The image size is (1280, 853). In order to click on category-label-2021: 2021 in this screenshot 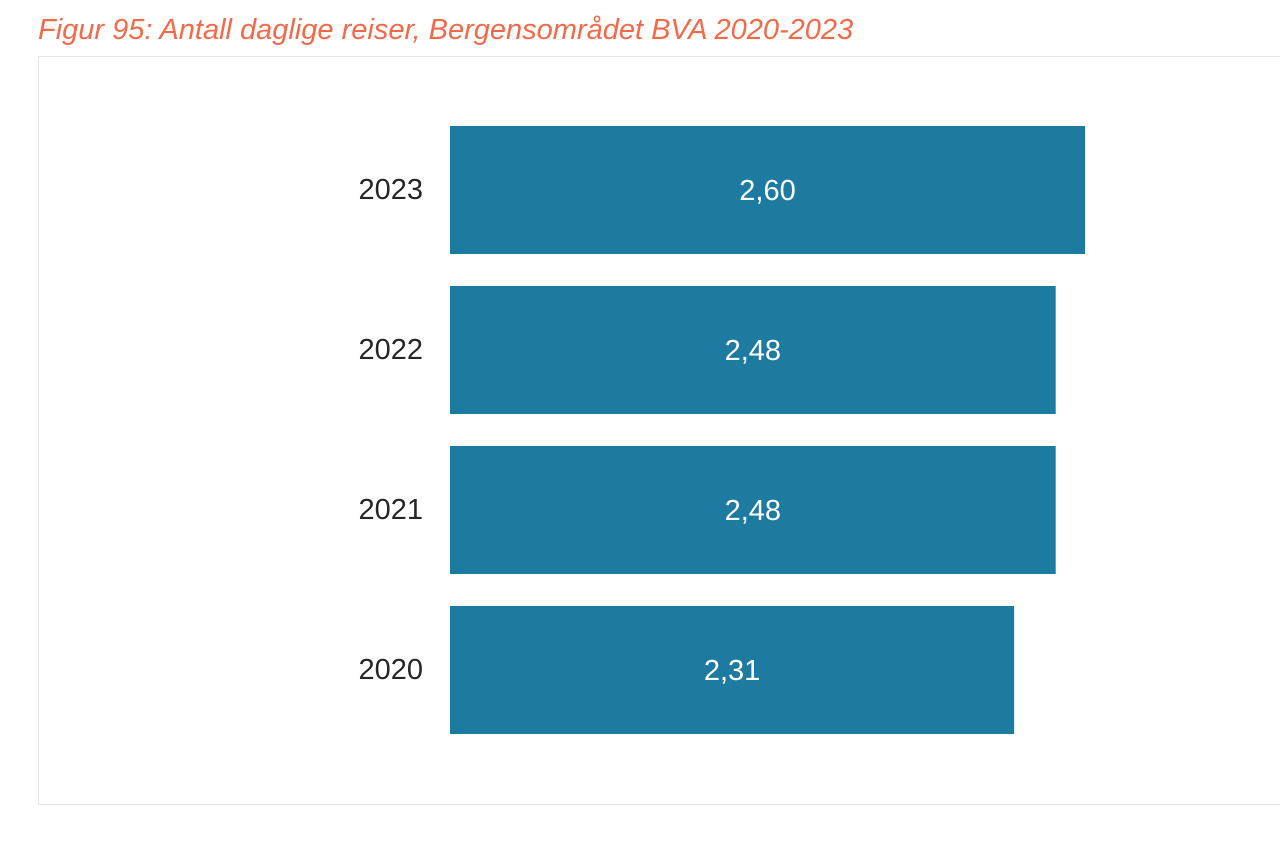, I will do `click(390, 510)`.